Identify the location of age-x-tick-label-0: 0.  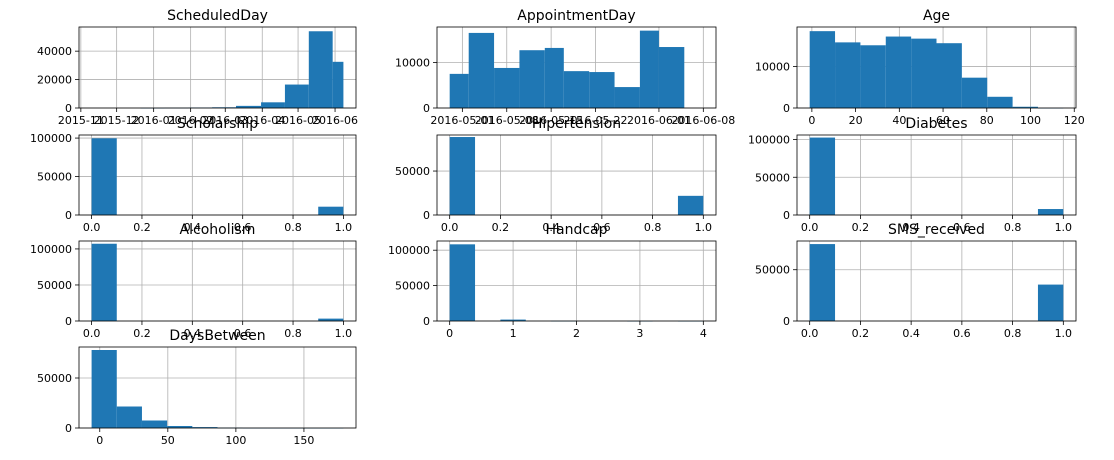
(811, 120).